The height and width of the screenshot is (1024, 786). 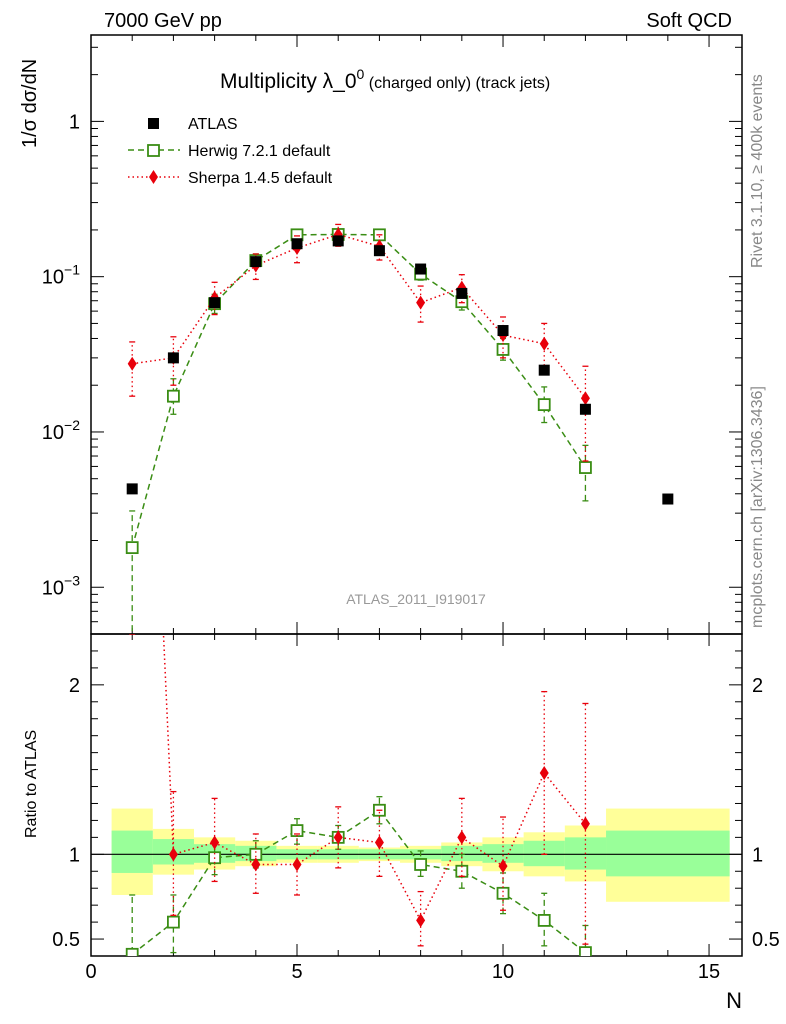 I want to click on y-tick-label-bottom-right: 0.5, so click(x=766, y=940).